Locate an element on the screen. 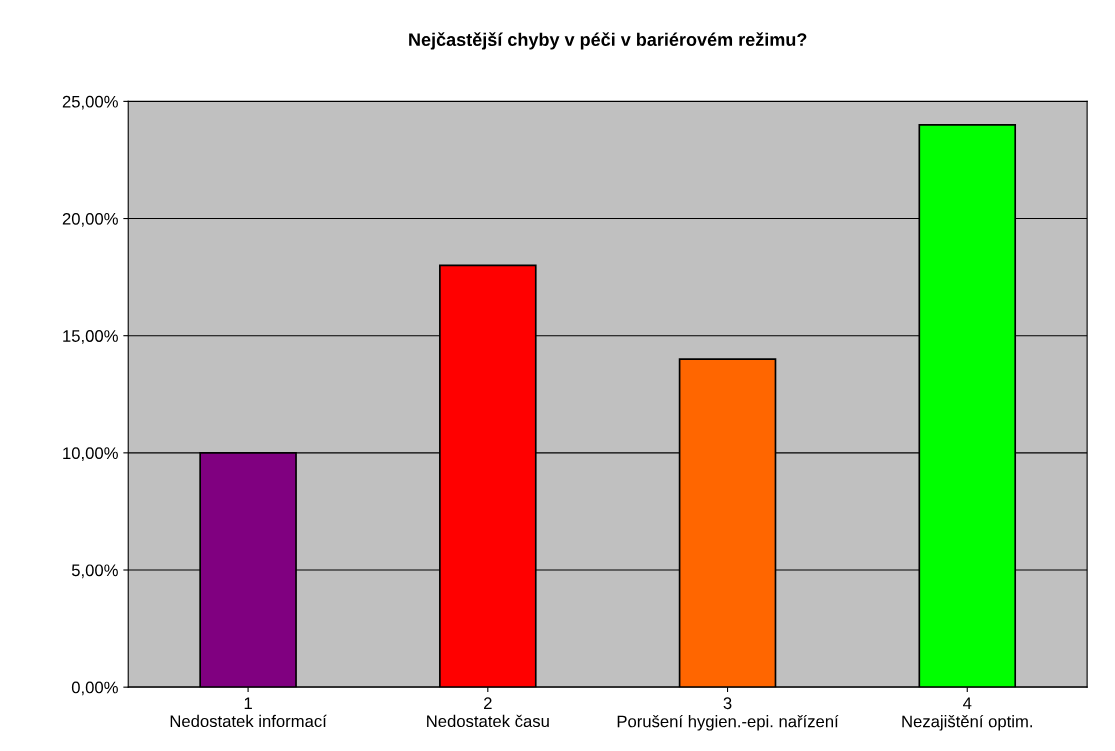  y-tick-label: 0,00% is located at coordinates (94, 688).